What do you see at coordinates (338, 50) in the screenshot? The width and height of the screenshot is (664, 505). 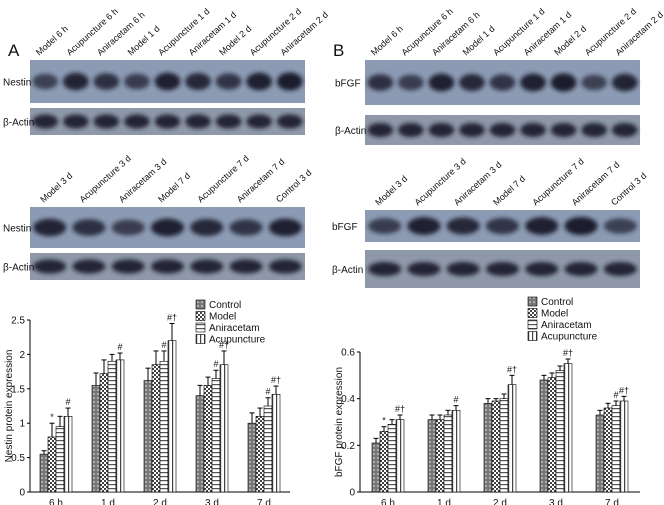 I see `panel-label: B` at bounding box center [338, 50].